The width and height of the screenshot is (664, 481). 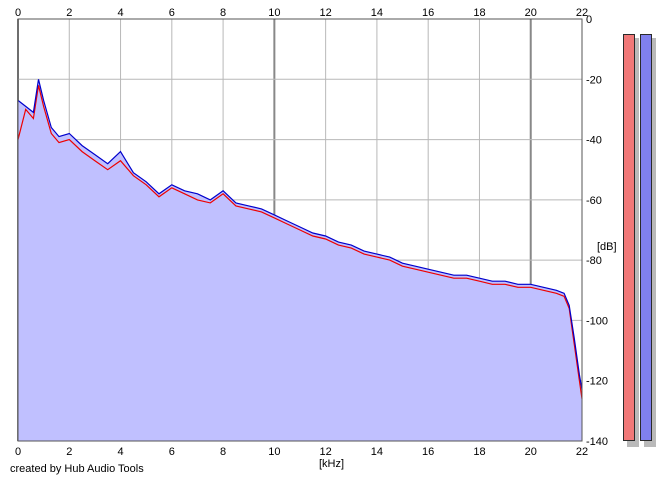 I want to click on x-tick-label-bottom: 8, so click(x=223, y=452).